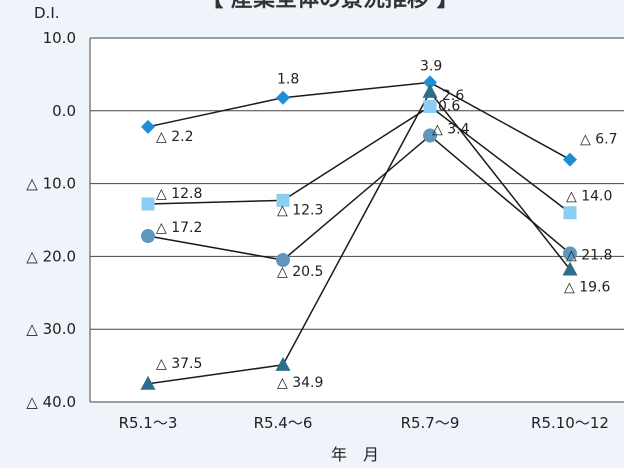  What do you see at coordinates (148, 423) in the screenshot?
I see `x-tick-label: R5.1～3` at bounding box center [148, 423].